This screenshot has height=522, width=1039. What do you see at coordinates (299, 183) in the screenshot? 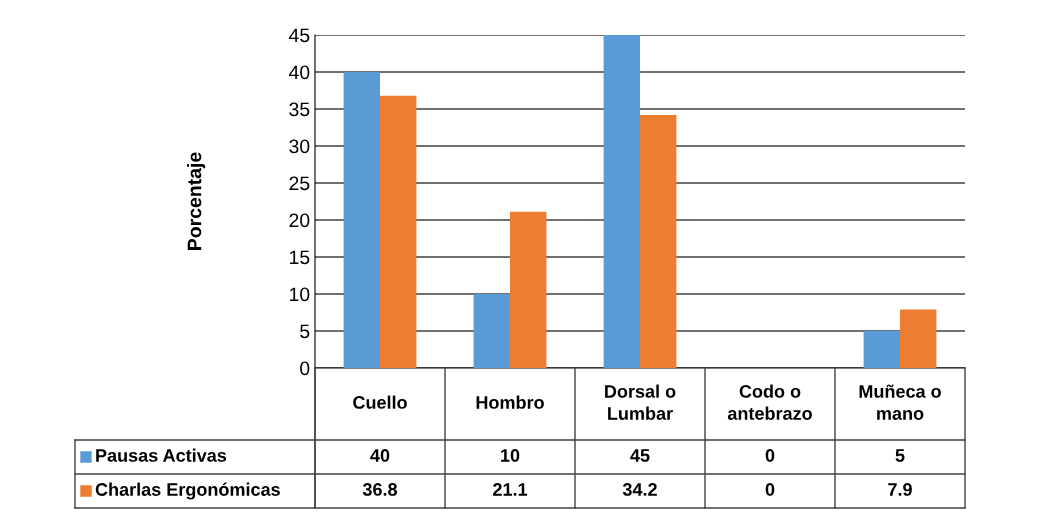
I see `y-tick-label: 25` at bounding box center [299, 183].